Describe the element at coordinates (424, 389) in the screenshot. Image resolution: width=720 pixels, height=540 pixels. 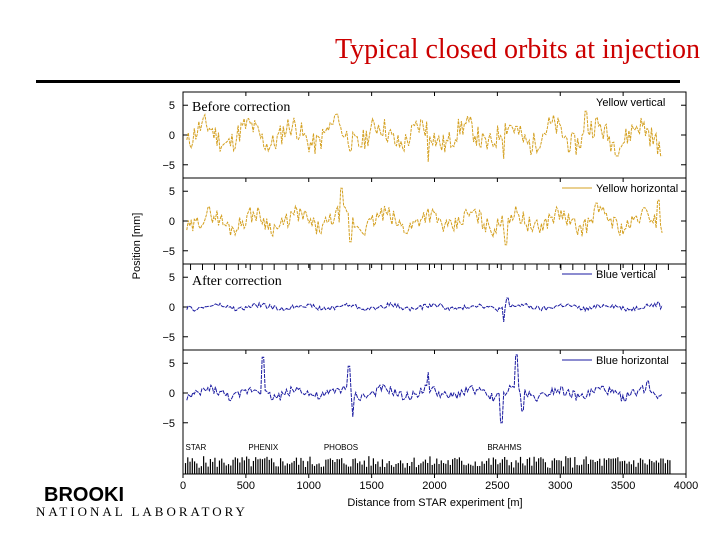
I see `series-line-blue-horizontal` at that location.